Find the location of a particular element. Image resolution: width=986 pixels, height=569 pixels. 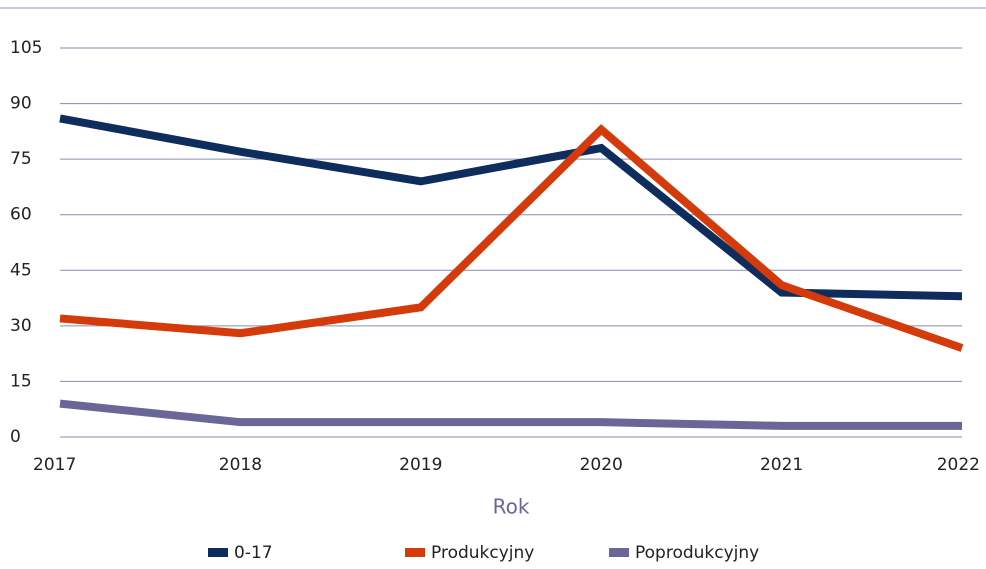

legend-label: 0-17 is located at coordinates (253, 553).